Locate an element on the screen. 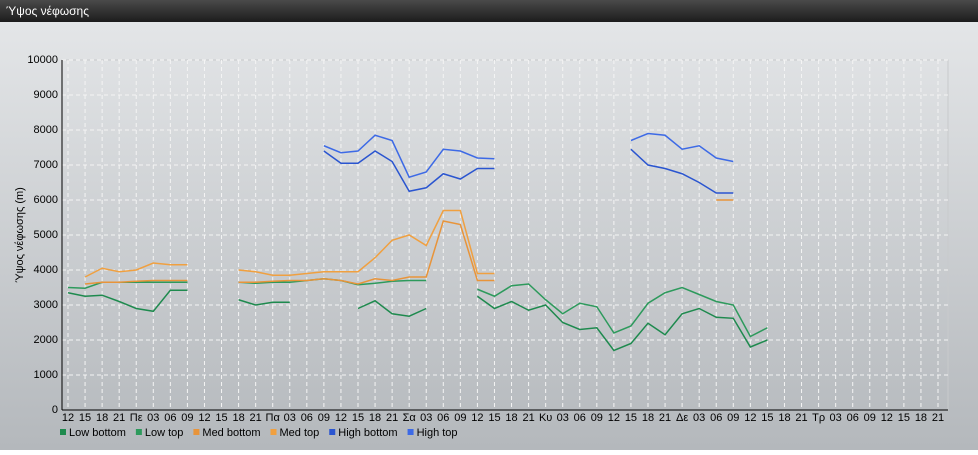 The width and height of the screenshot is (978, 455). x-tick-label: Τρ is located at coordinates (818, 418).